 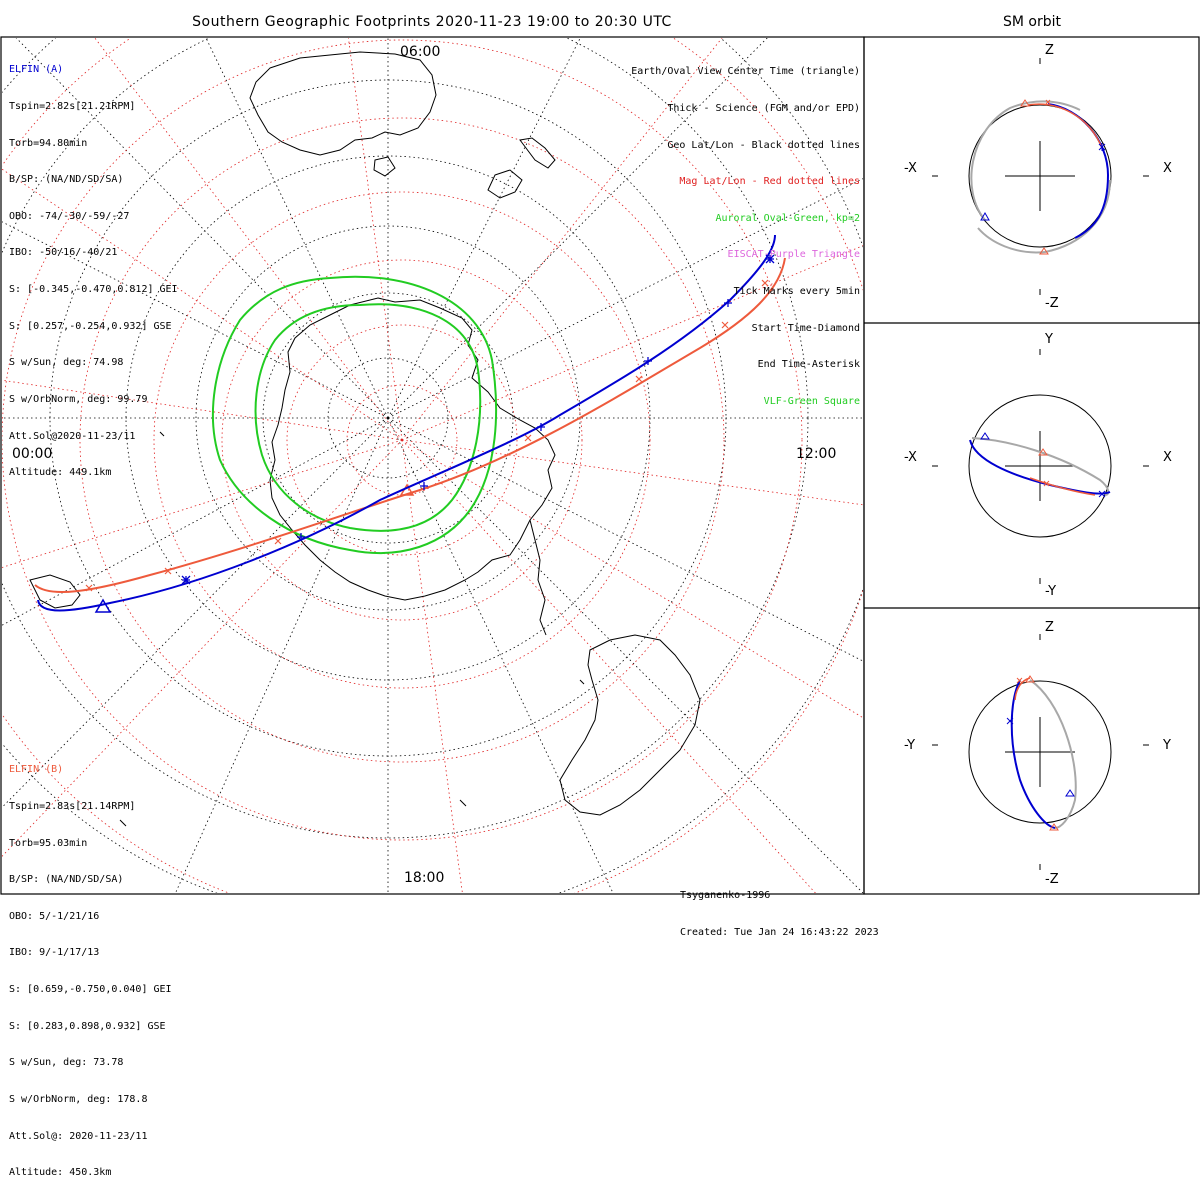 What do you see at coordinates (910, 168) in the screenshot?
I see `sm1-left: -X` at bounding box center [910, 168].